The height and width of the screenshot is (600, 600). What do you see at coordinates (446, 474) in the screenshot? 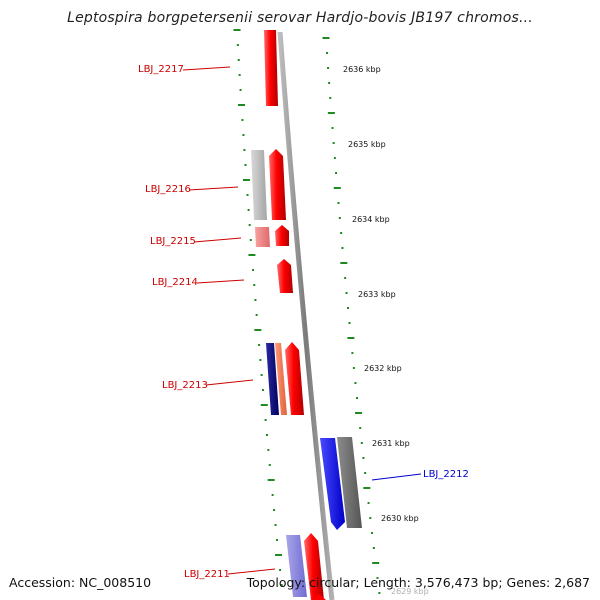
I see `gene-label-lbj-2212: LBJ_2212` at bounding box center [446, 474].